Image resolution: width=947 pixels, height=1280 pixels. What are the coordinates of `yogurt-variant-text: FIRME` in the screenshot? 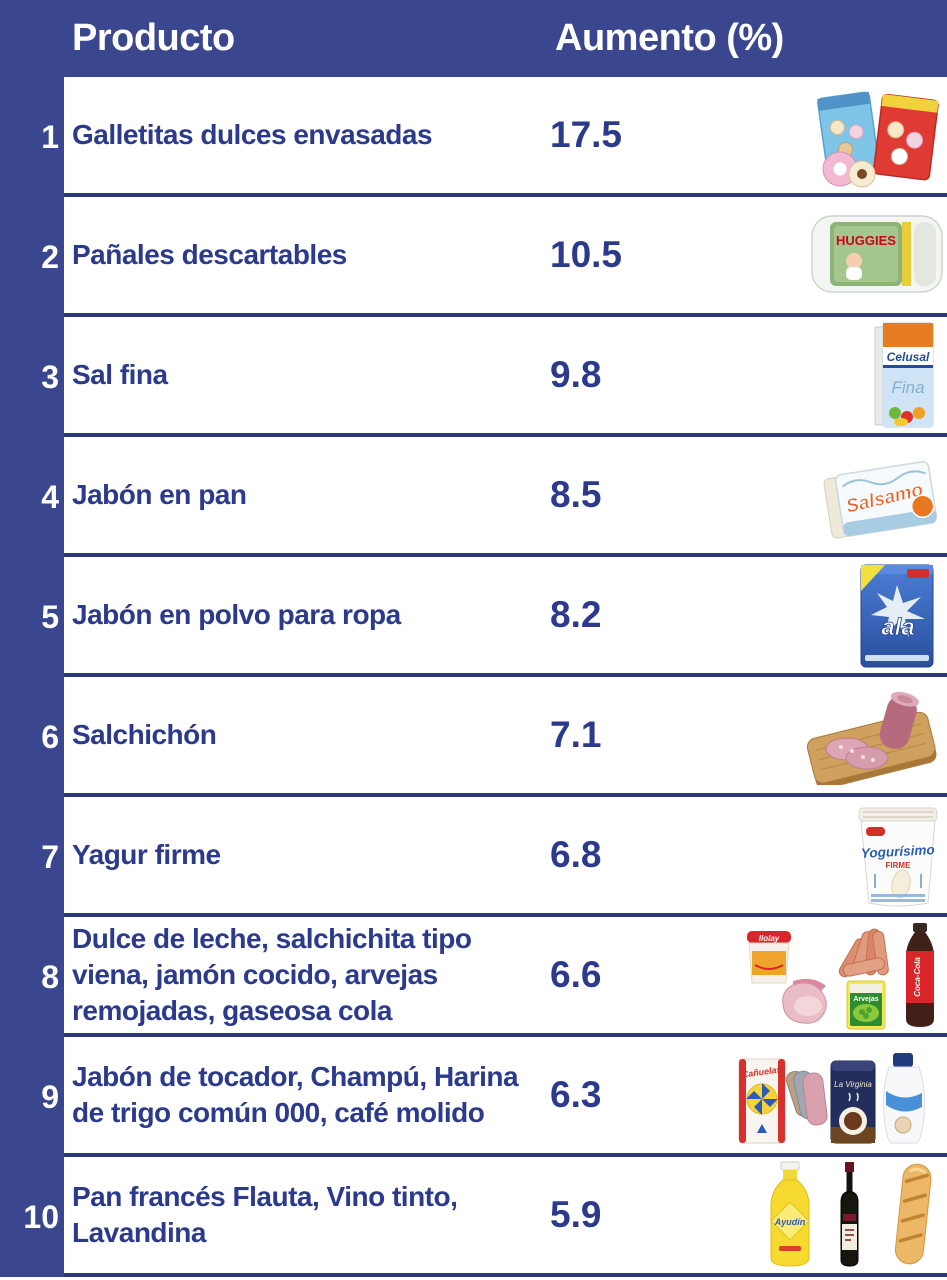 It's located at (899, 865).